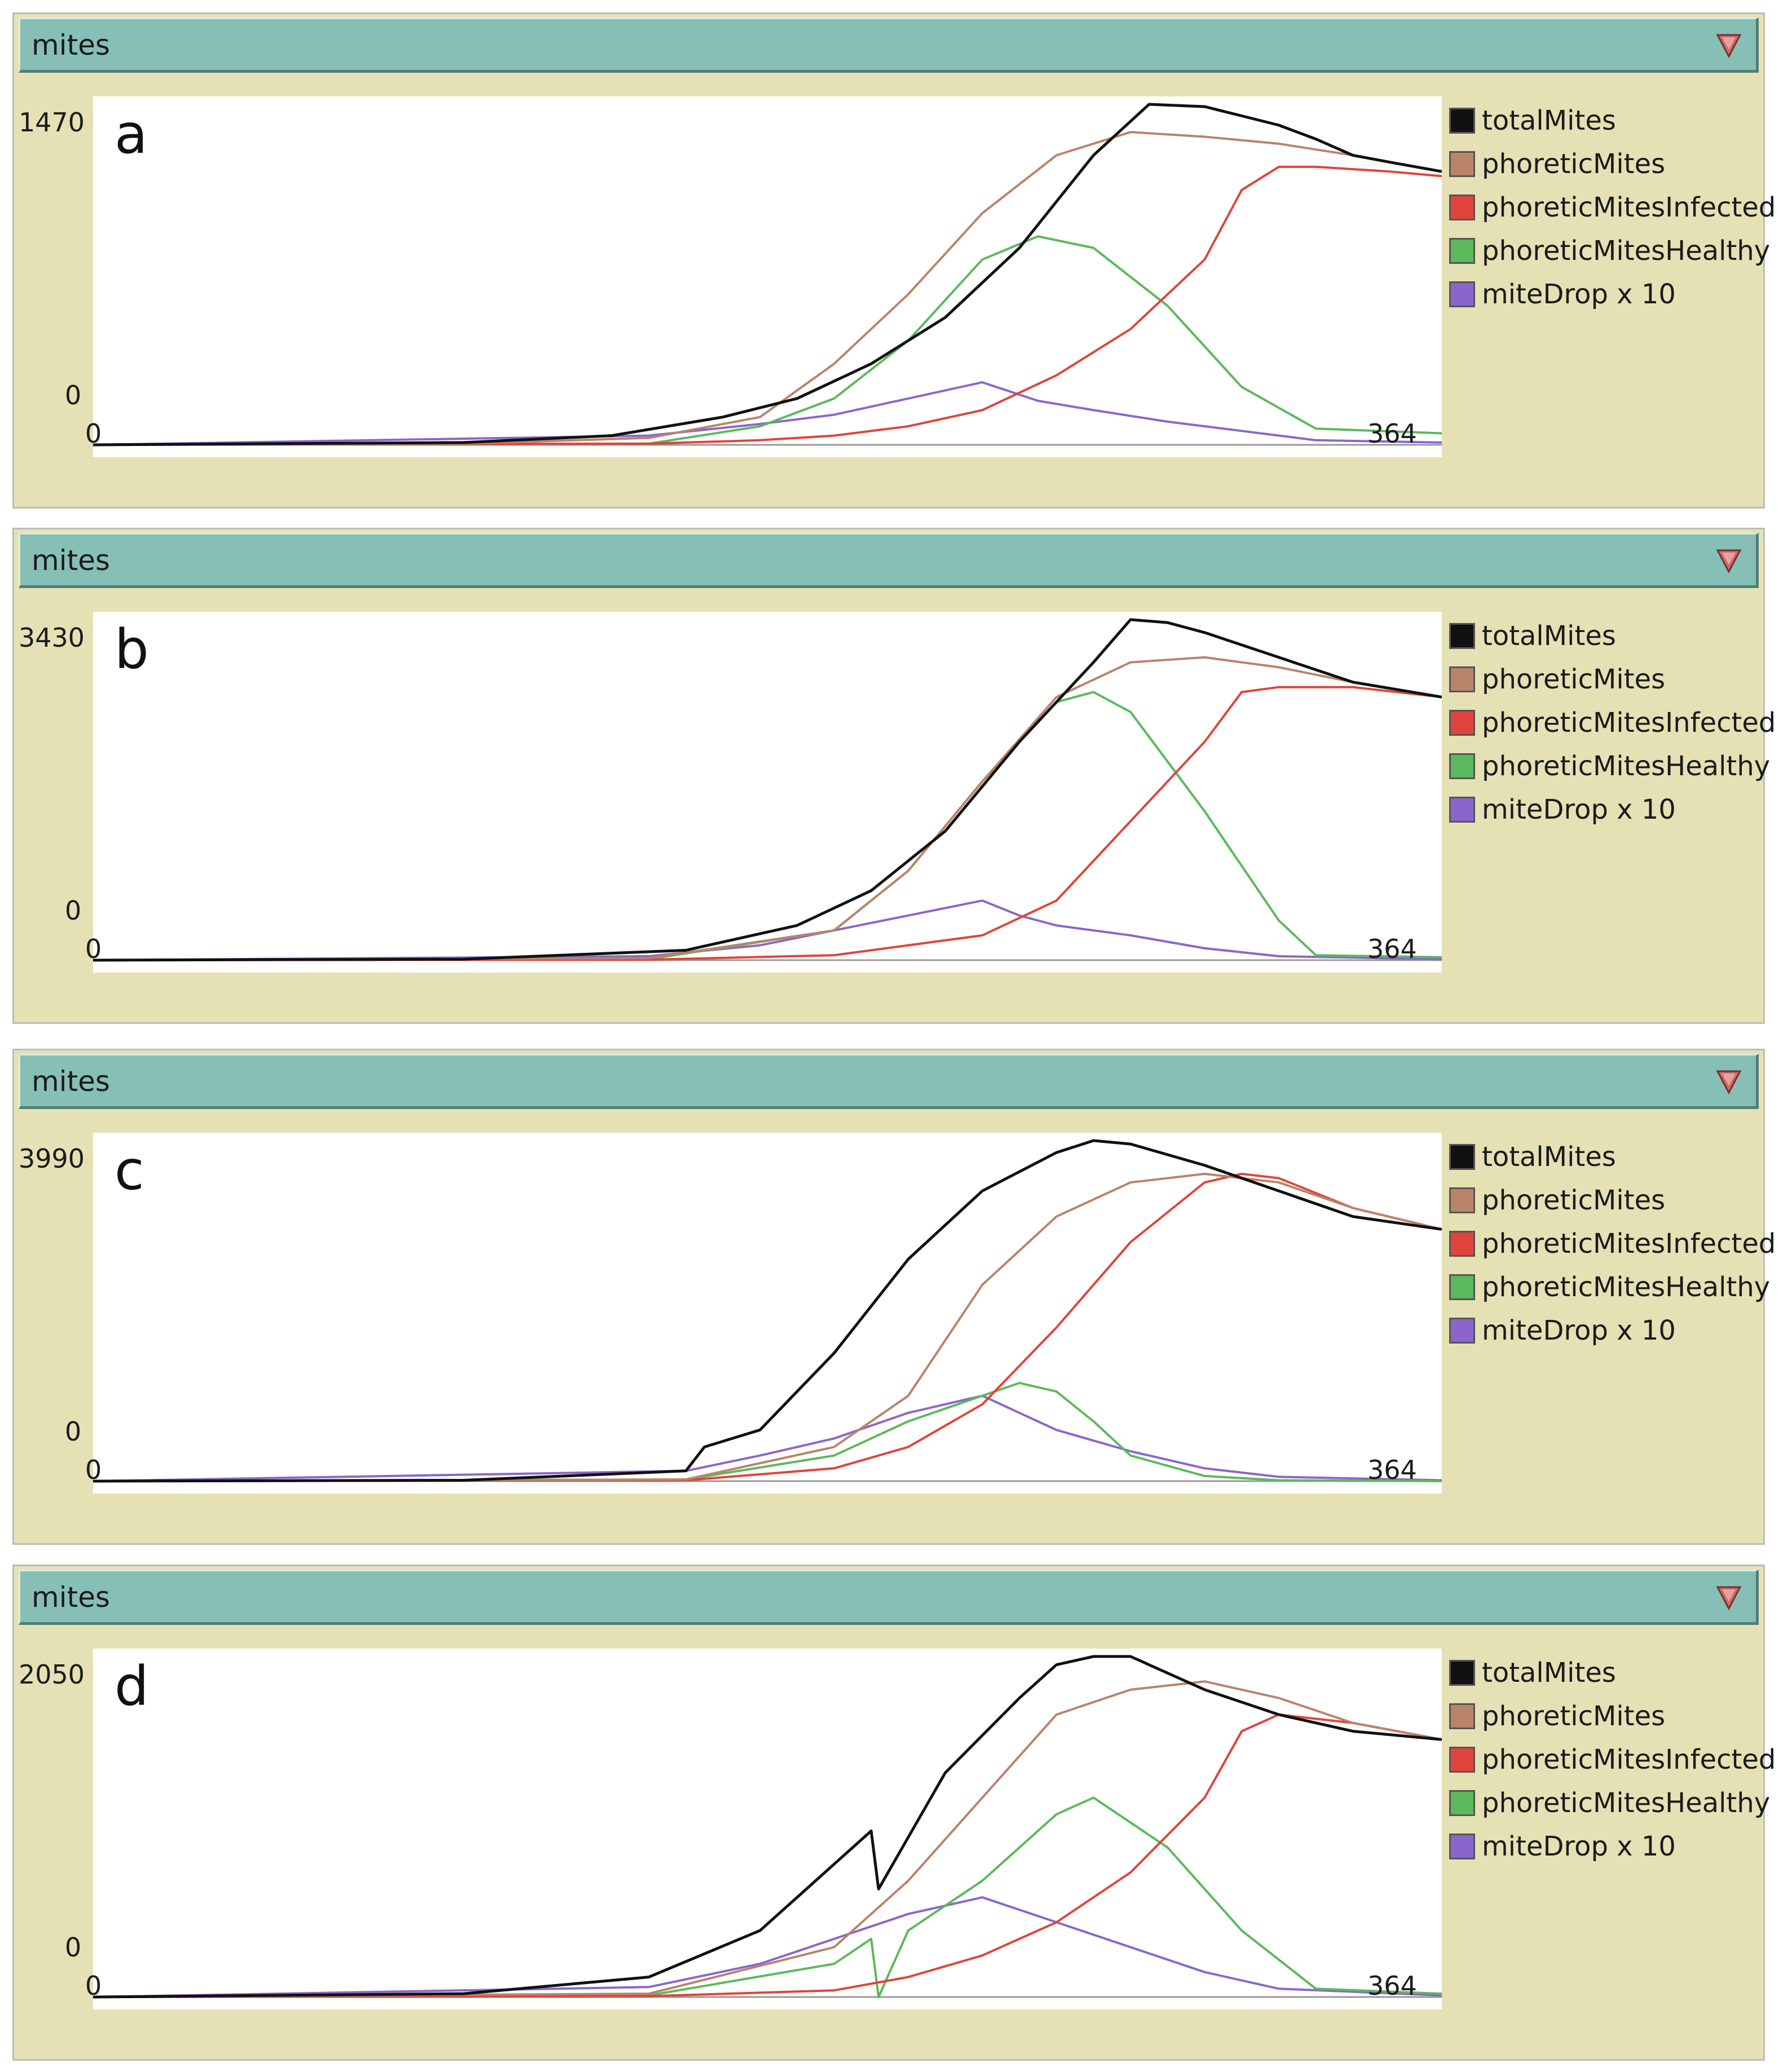 The height and width of the screenshot is (2072, 1779). I want to click on legend-item: phoreticMites, so click(1612, 1716).